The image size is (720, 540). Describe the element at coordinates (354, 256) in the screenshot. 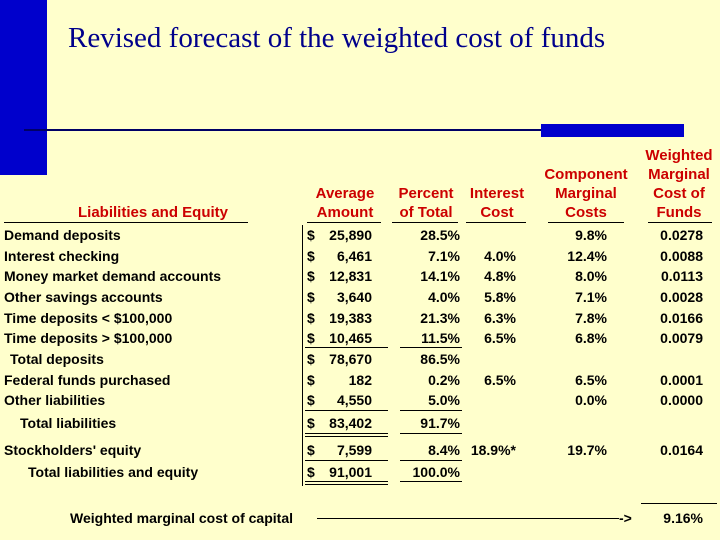

I see `cell-amount: 6,461` at that location.